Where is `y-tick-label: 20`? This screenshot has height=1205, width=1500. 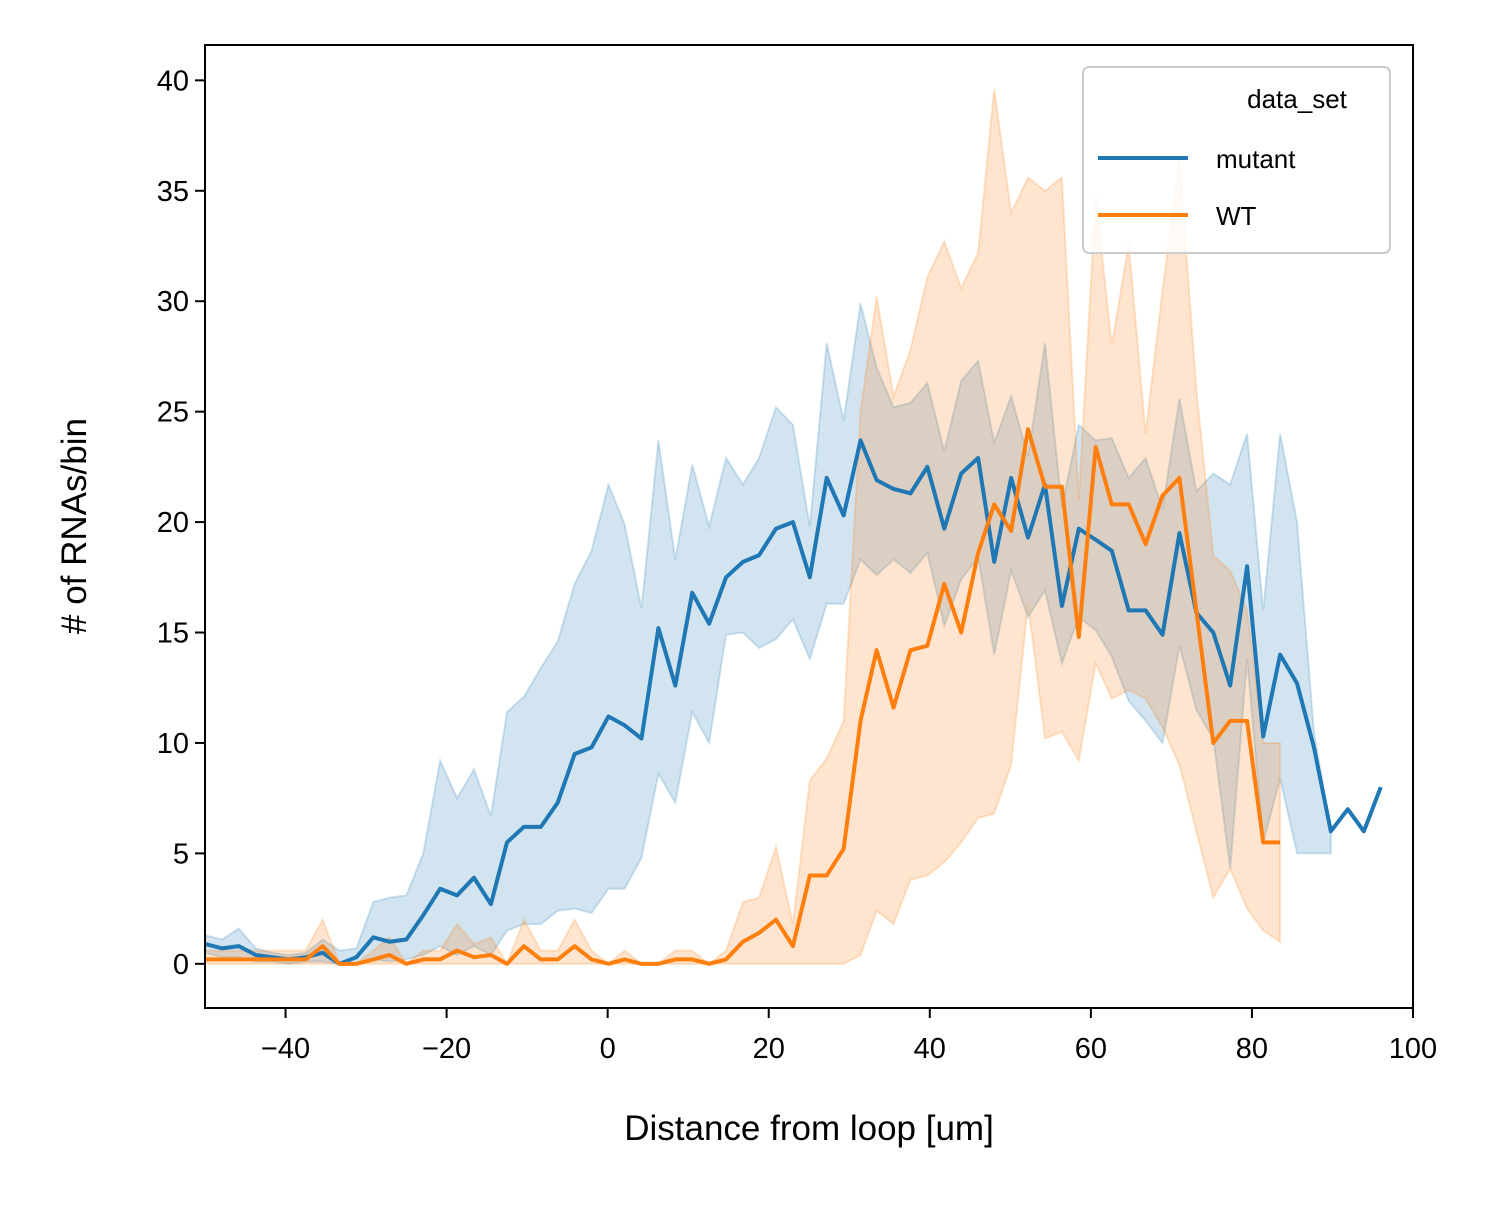
y-tick-label: 20 is located at coordinates (173, 523).